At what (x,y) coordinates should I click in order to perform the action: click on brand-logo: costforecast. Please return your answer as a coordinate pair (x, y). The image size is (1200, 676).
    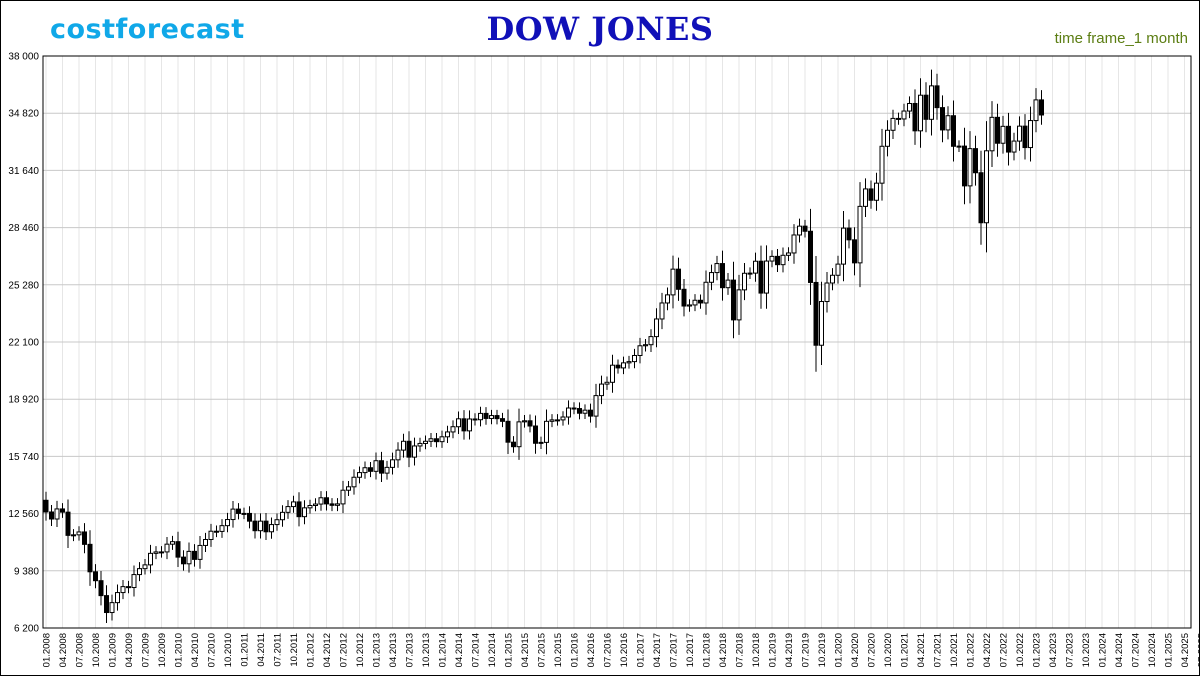
    Looking at the image, I should click on (147, 29).